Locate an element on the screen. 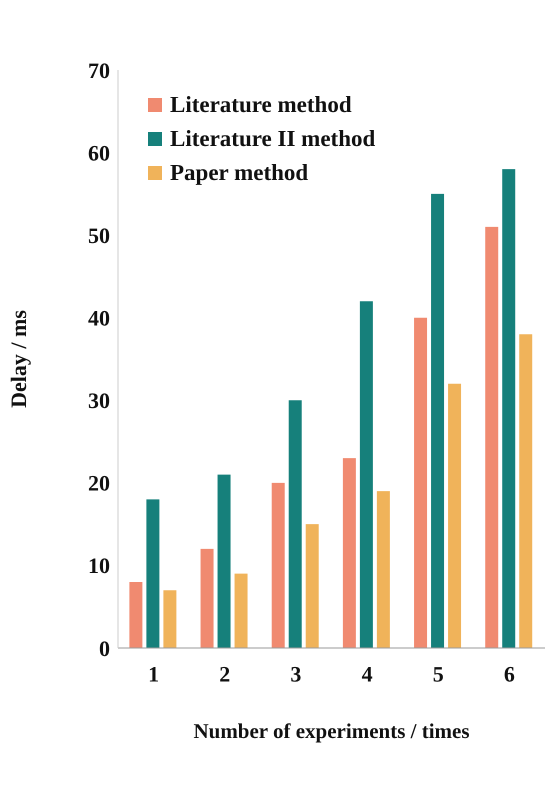  y-tick-label: 10 is located at coordinates (99, 565).